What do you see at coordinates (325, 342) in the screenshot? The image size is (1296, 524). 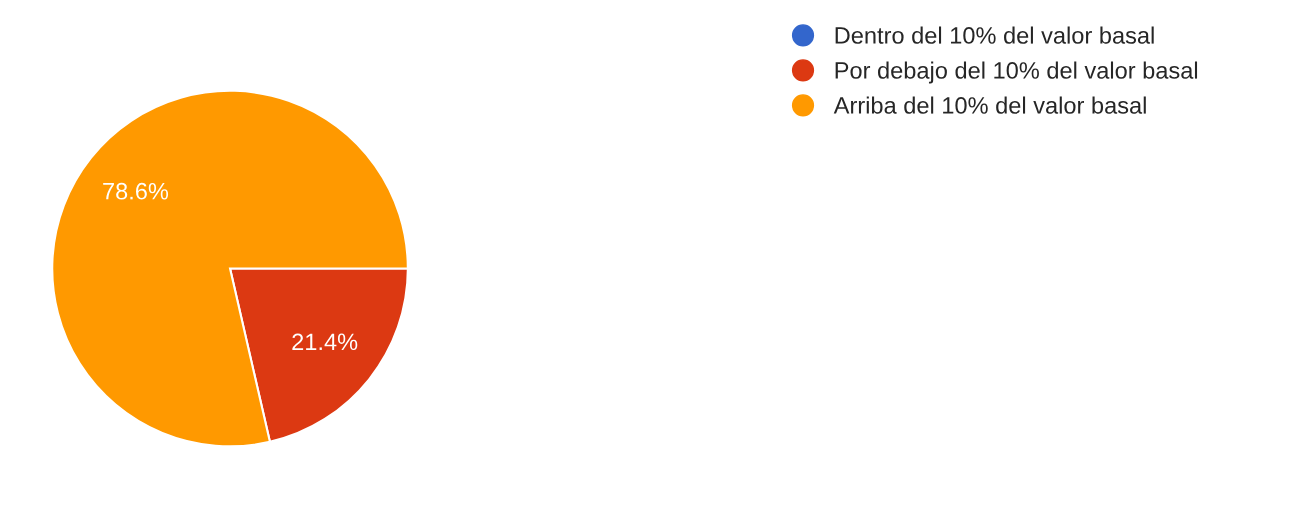 I see `data-label: 21.4%` at bounding box center [325, 342].